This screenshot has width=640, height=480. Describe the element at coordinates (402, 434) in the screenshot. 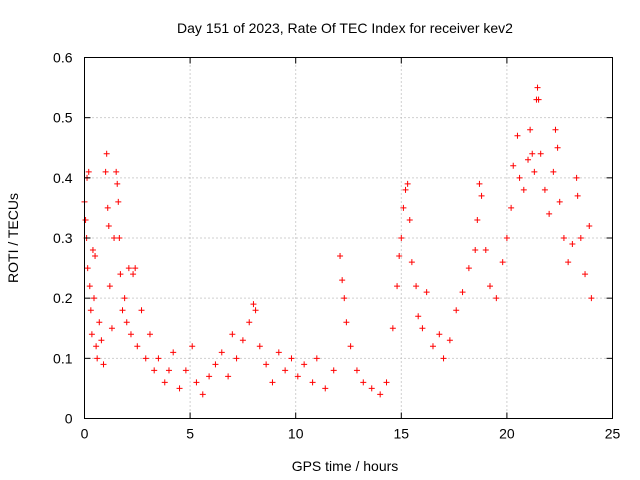

I see `x-tick-label: 15` at that location.